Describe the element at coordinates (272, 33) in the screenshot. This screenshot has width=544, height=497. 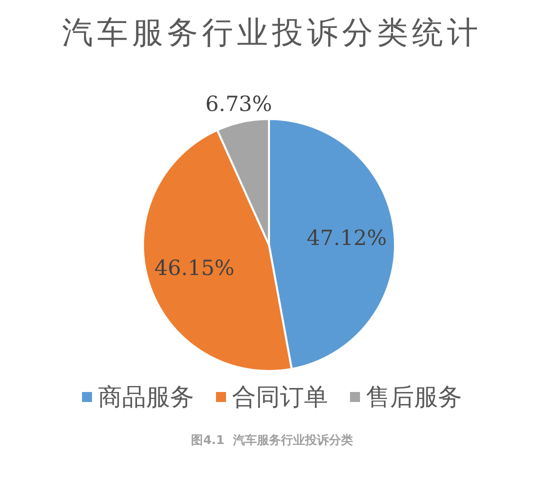
I see `chart-title: 汽车服务行业投诉分类统计` at that location.